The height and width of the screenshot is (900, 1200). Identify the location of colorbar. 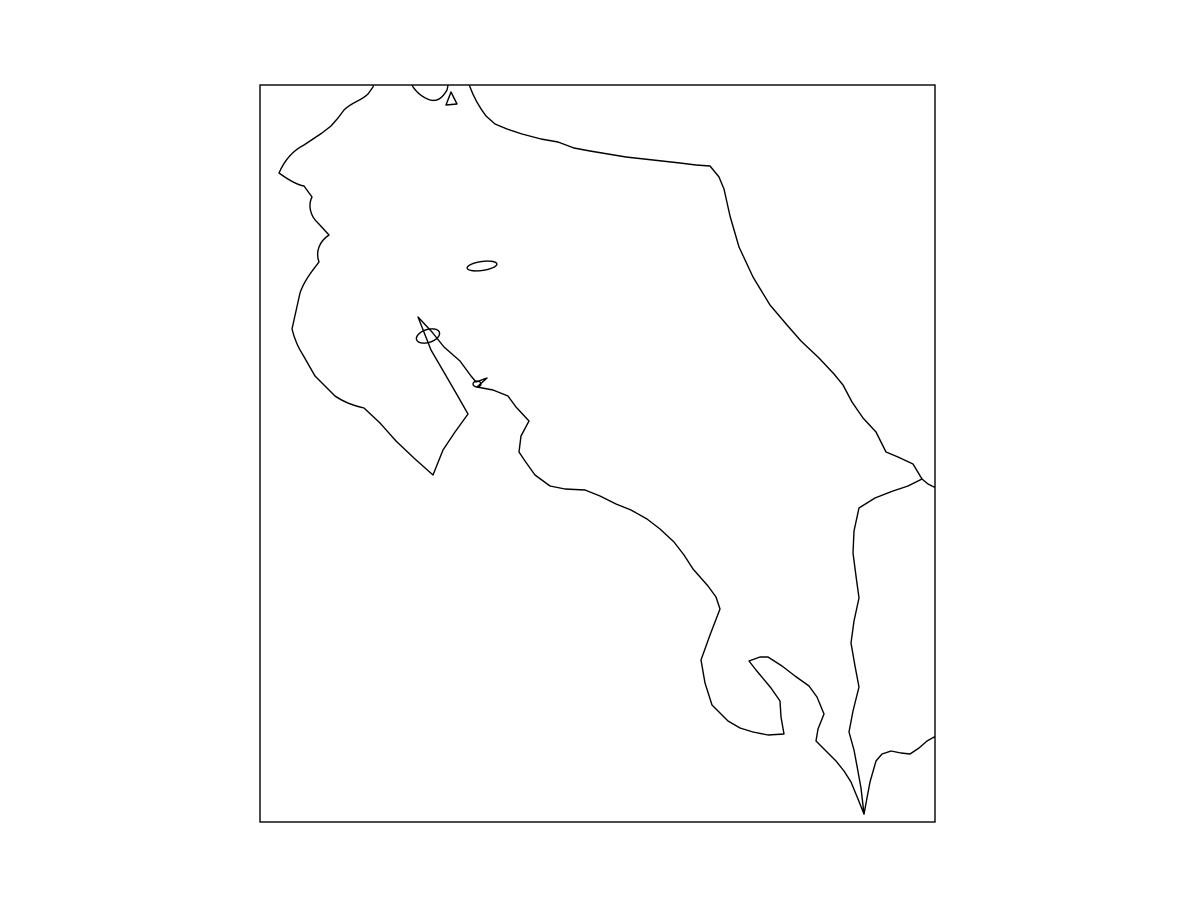
(1106, 455).